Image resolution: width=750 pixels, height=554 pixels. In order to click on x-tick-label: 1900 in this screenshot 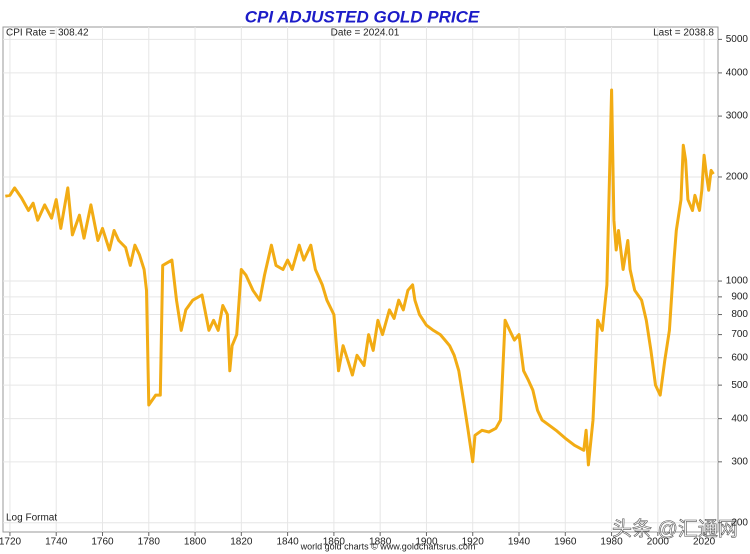, I will do `click(426, 542)`.